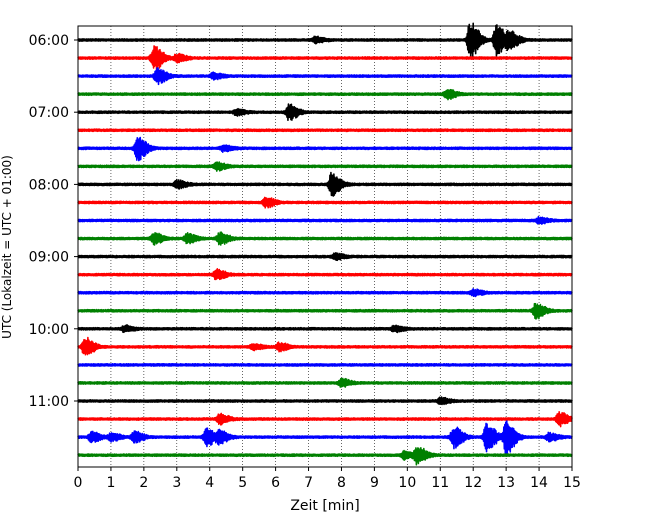 This screenshot has width=650, height=520. I want to click on x-tick-label: 0, so click(78, 483).